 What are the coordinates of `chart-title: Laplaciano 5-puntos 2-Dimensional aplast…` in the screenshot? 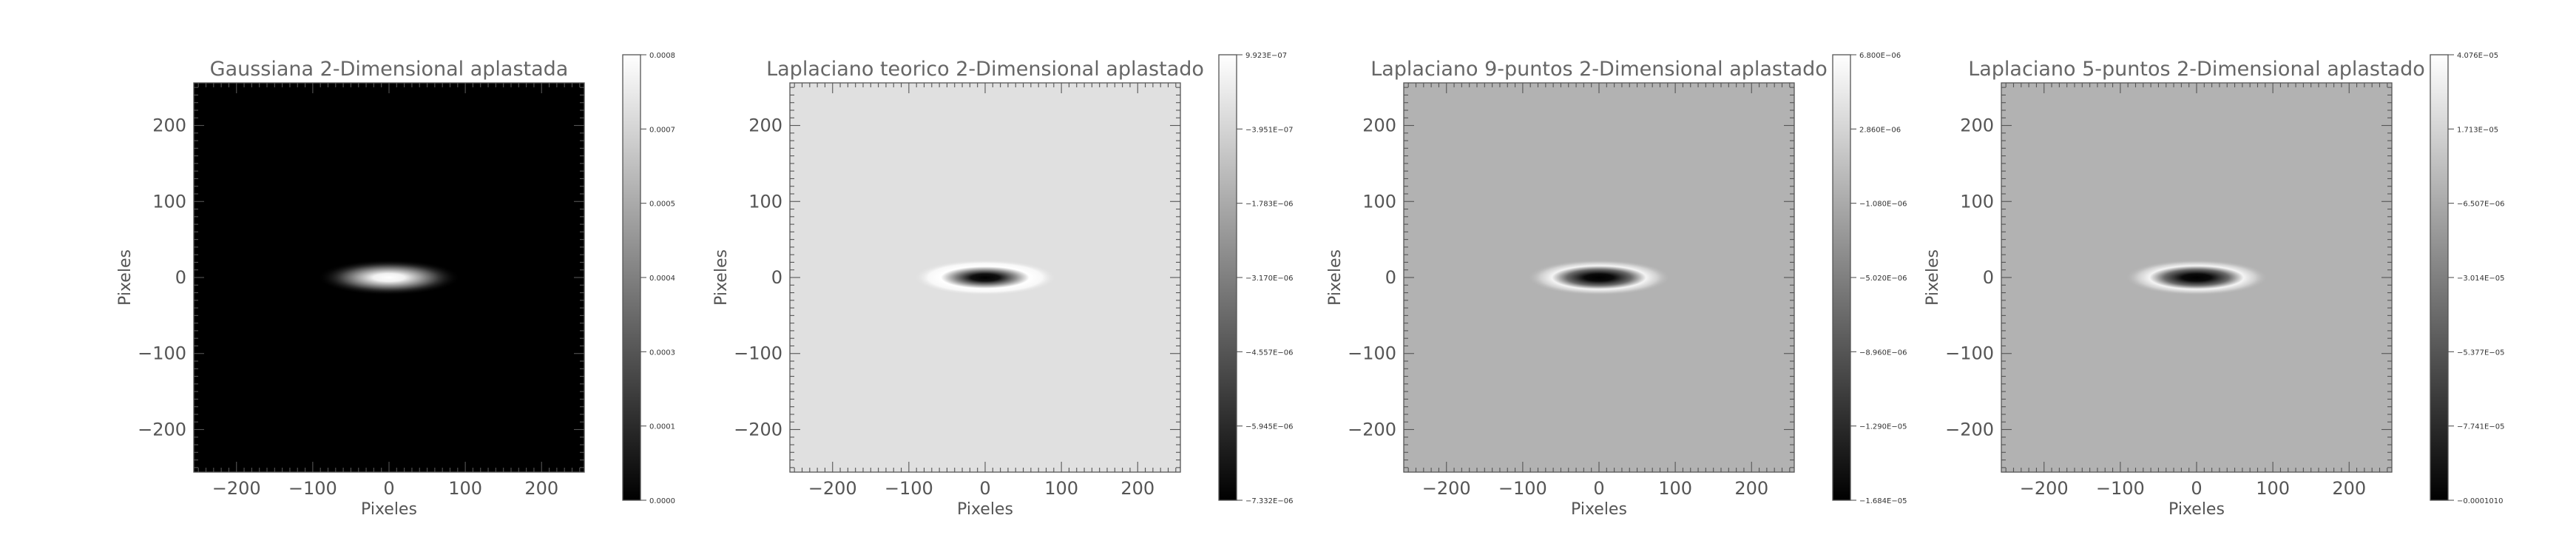 It's located at (2196, 69).